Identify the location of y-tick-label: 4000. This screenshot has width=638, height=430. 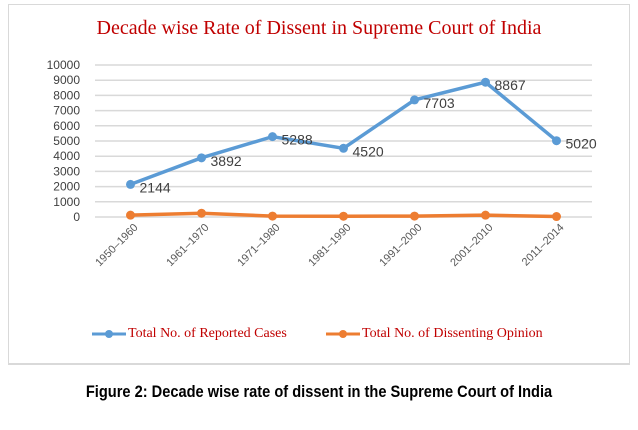
(66, 156).